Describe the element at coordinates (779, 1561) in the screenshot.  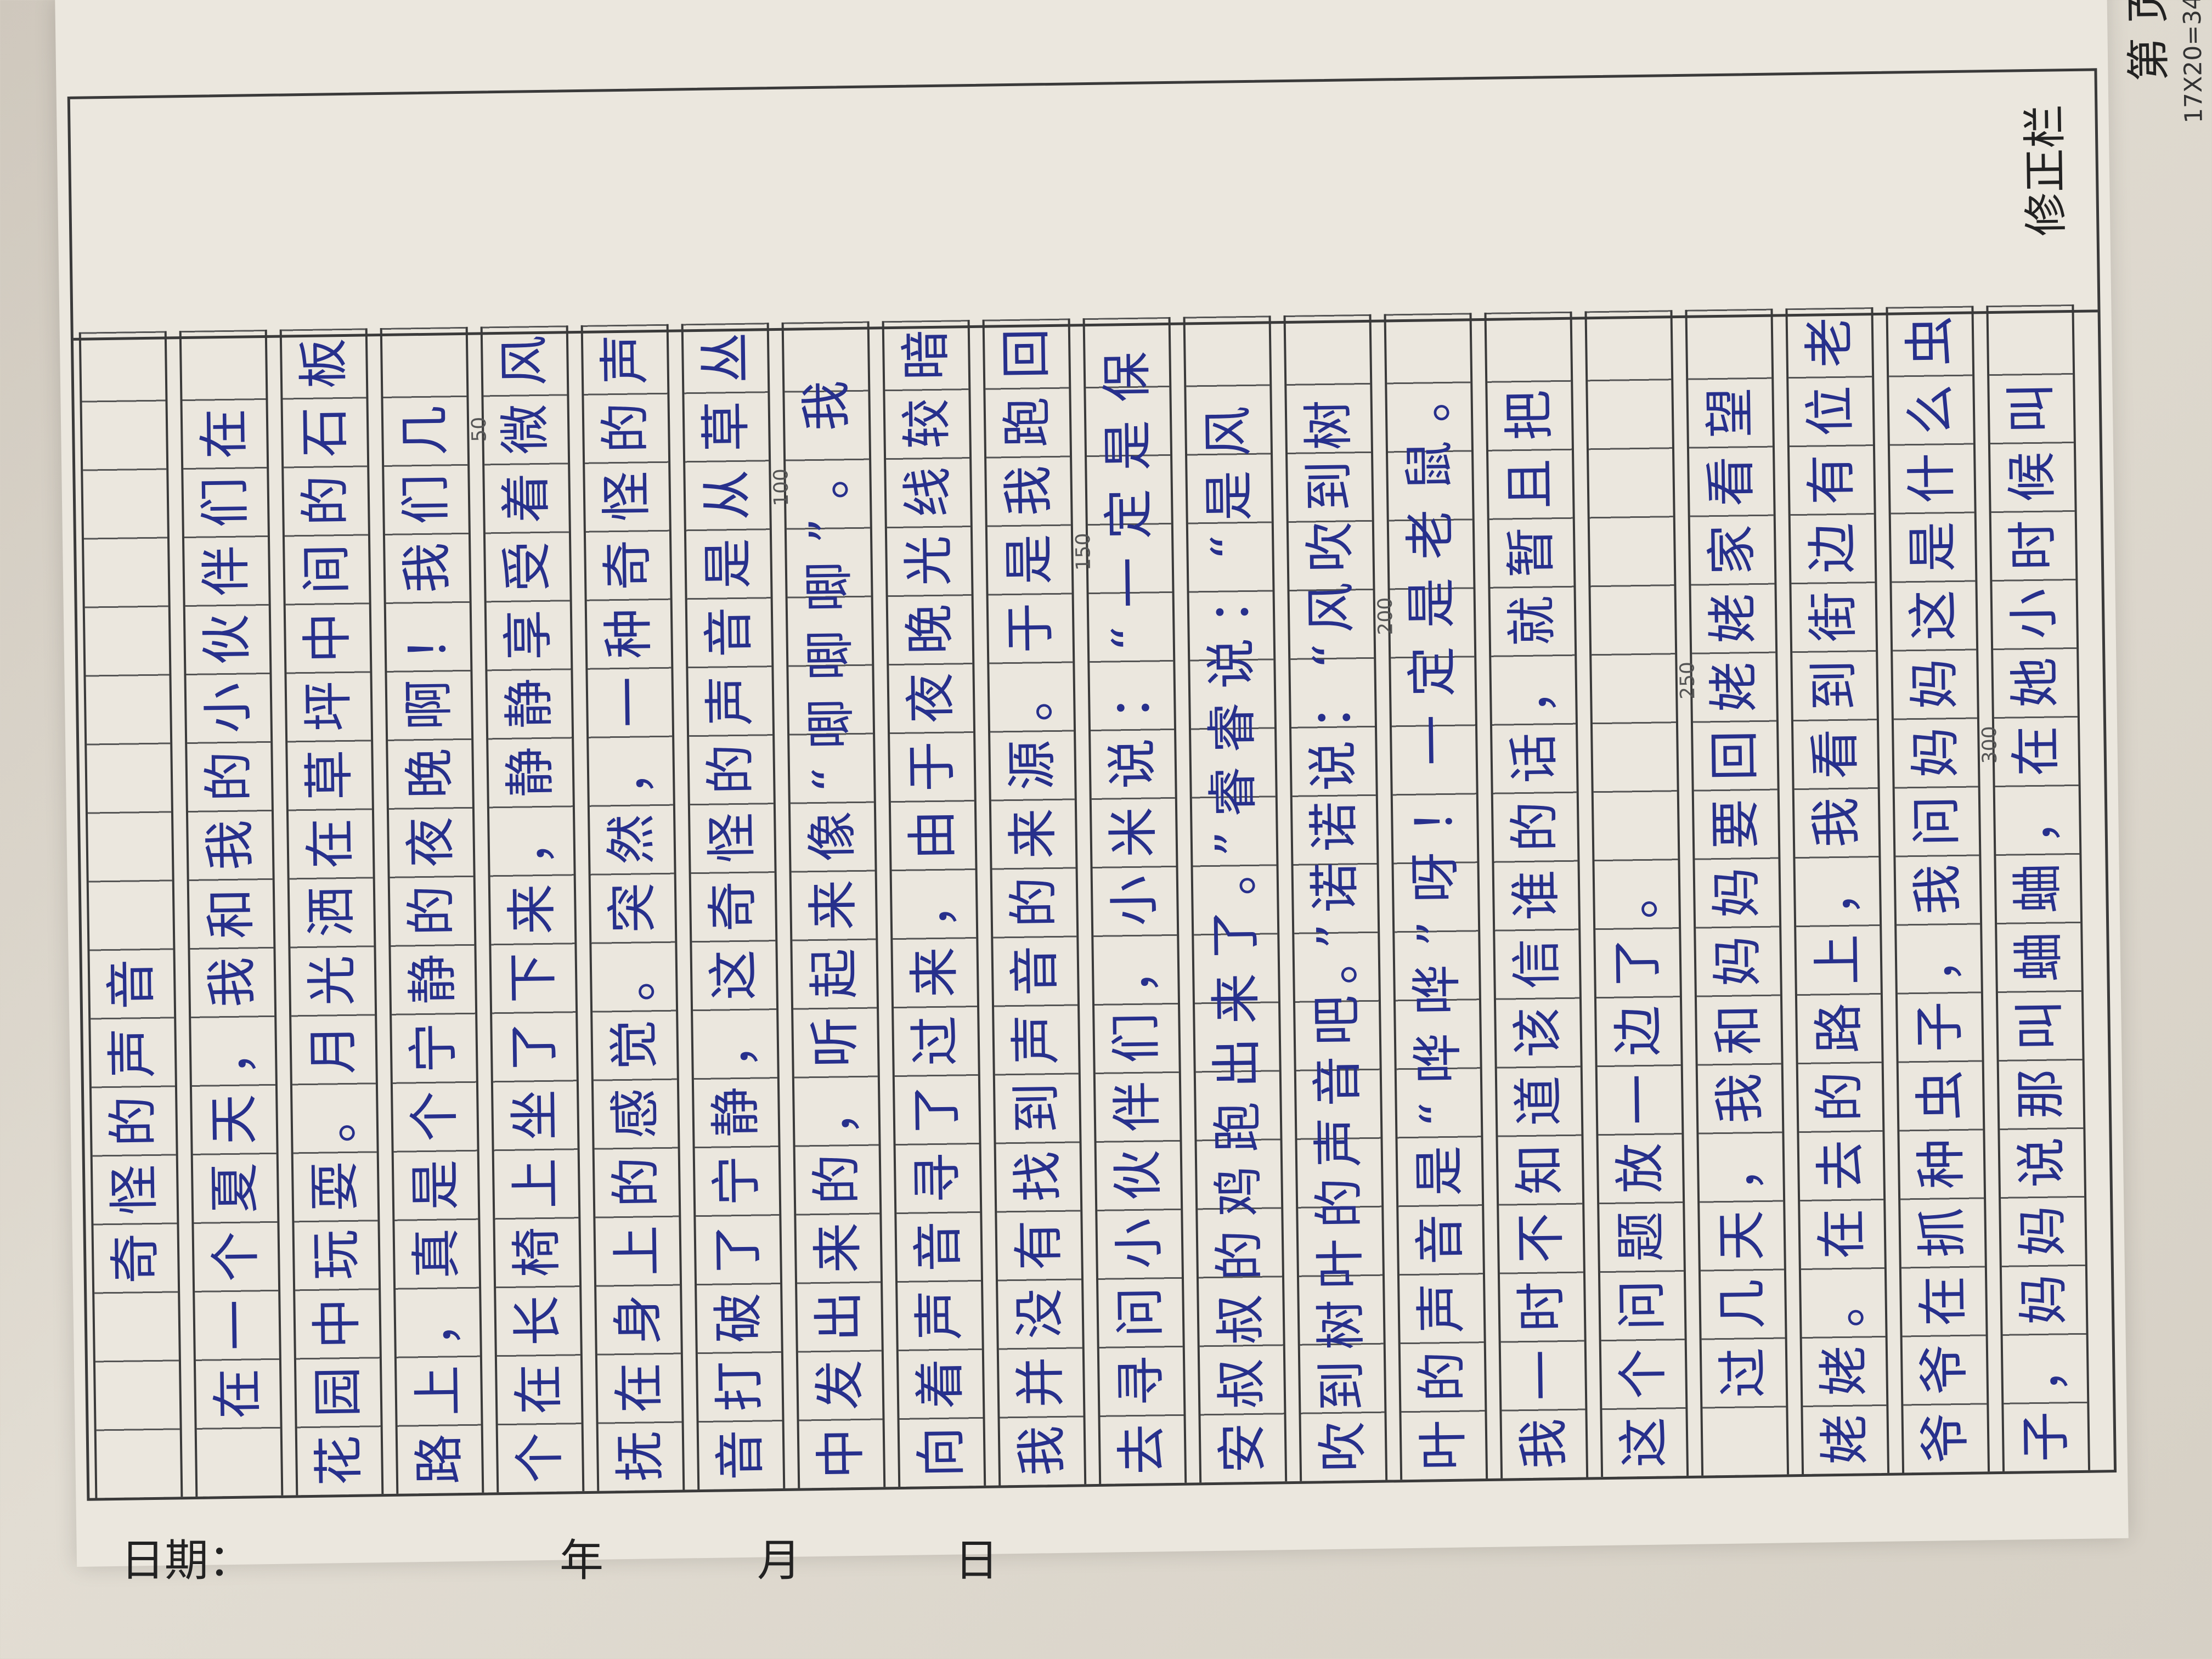
I see `date-month: 月` at that location.